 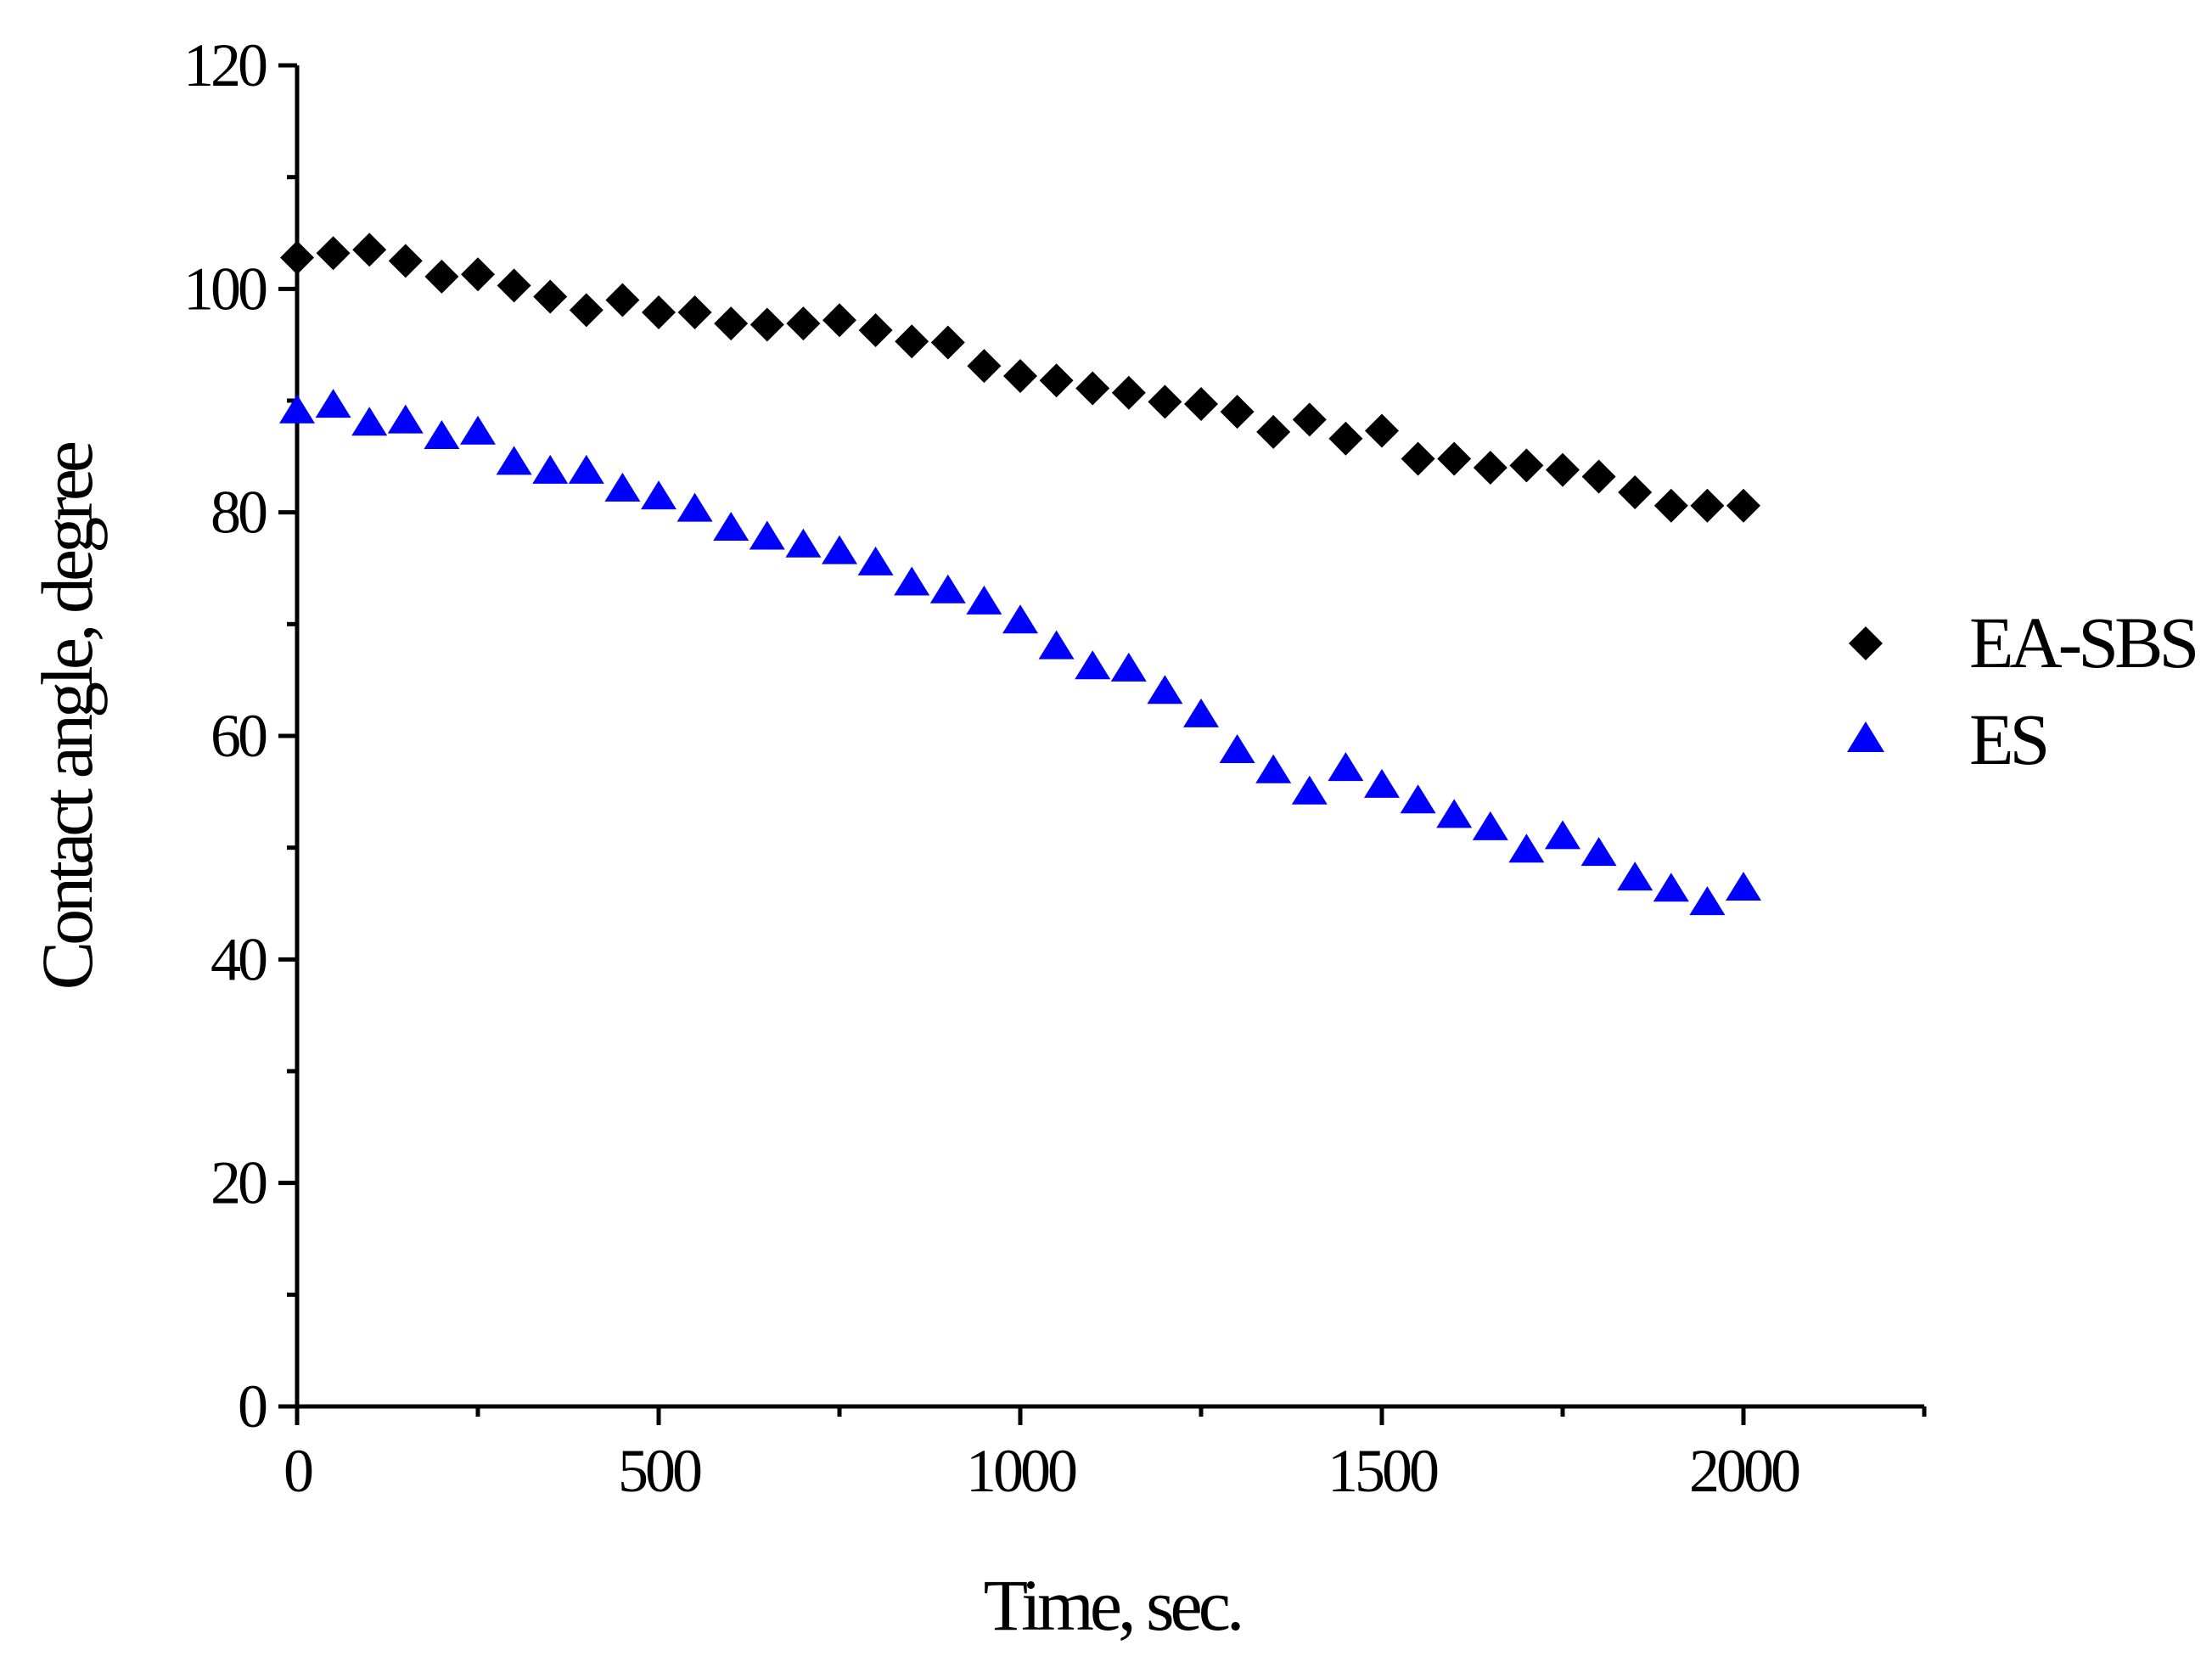 What do you see at coordinates (252, 1406) in the screenshot?
I see `y-tick-label: 0` at bounding box center [252, 1406].